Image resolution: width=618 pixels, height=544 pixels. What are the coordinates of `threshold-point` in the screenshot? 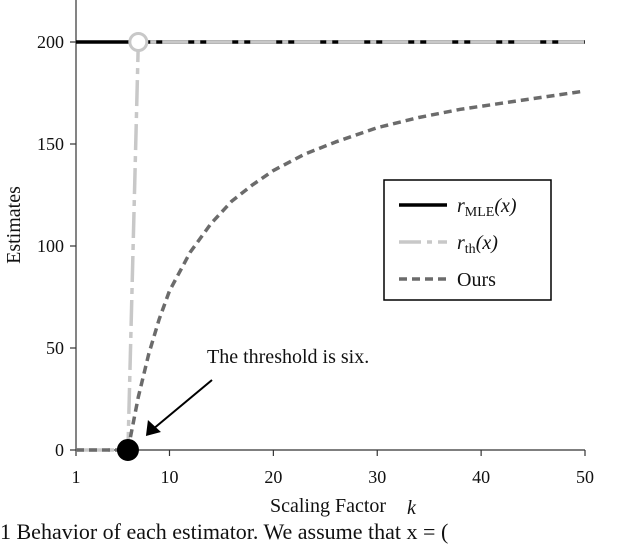 It's located at (127, 450).